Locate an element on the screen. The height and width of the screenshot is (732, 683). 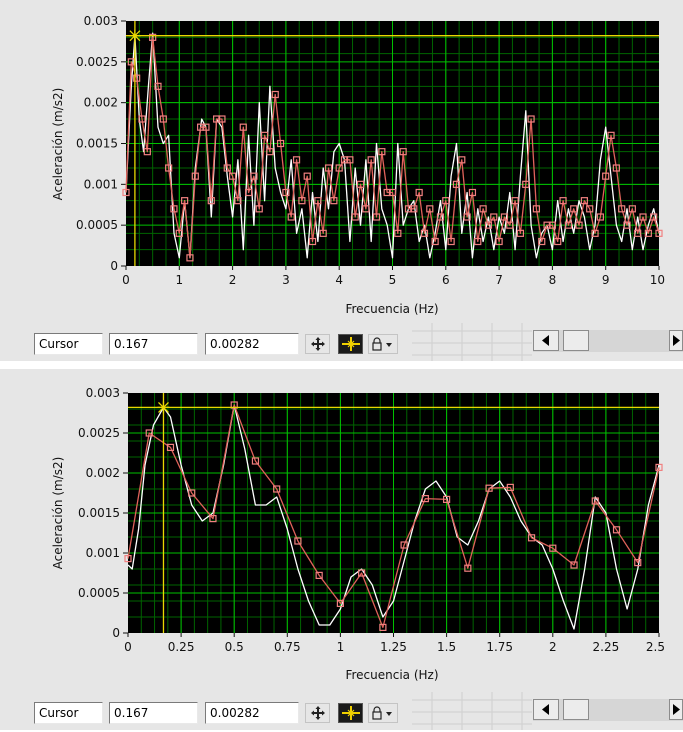
x-axis-title: Frecuencia (Hz) is located at coordinates (391, 309).